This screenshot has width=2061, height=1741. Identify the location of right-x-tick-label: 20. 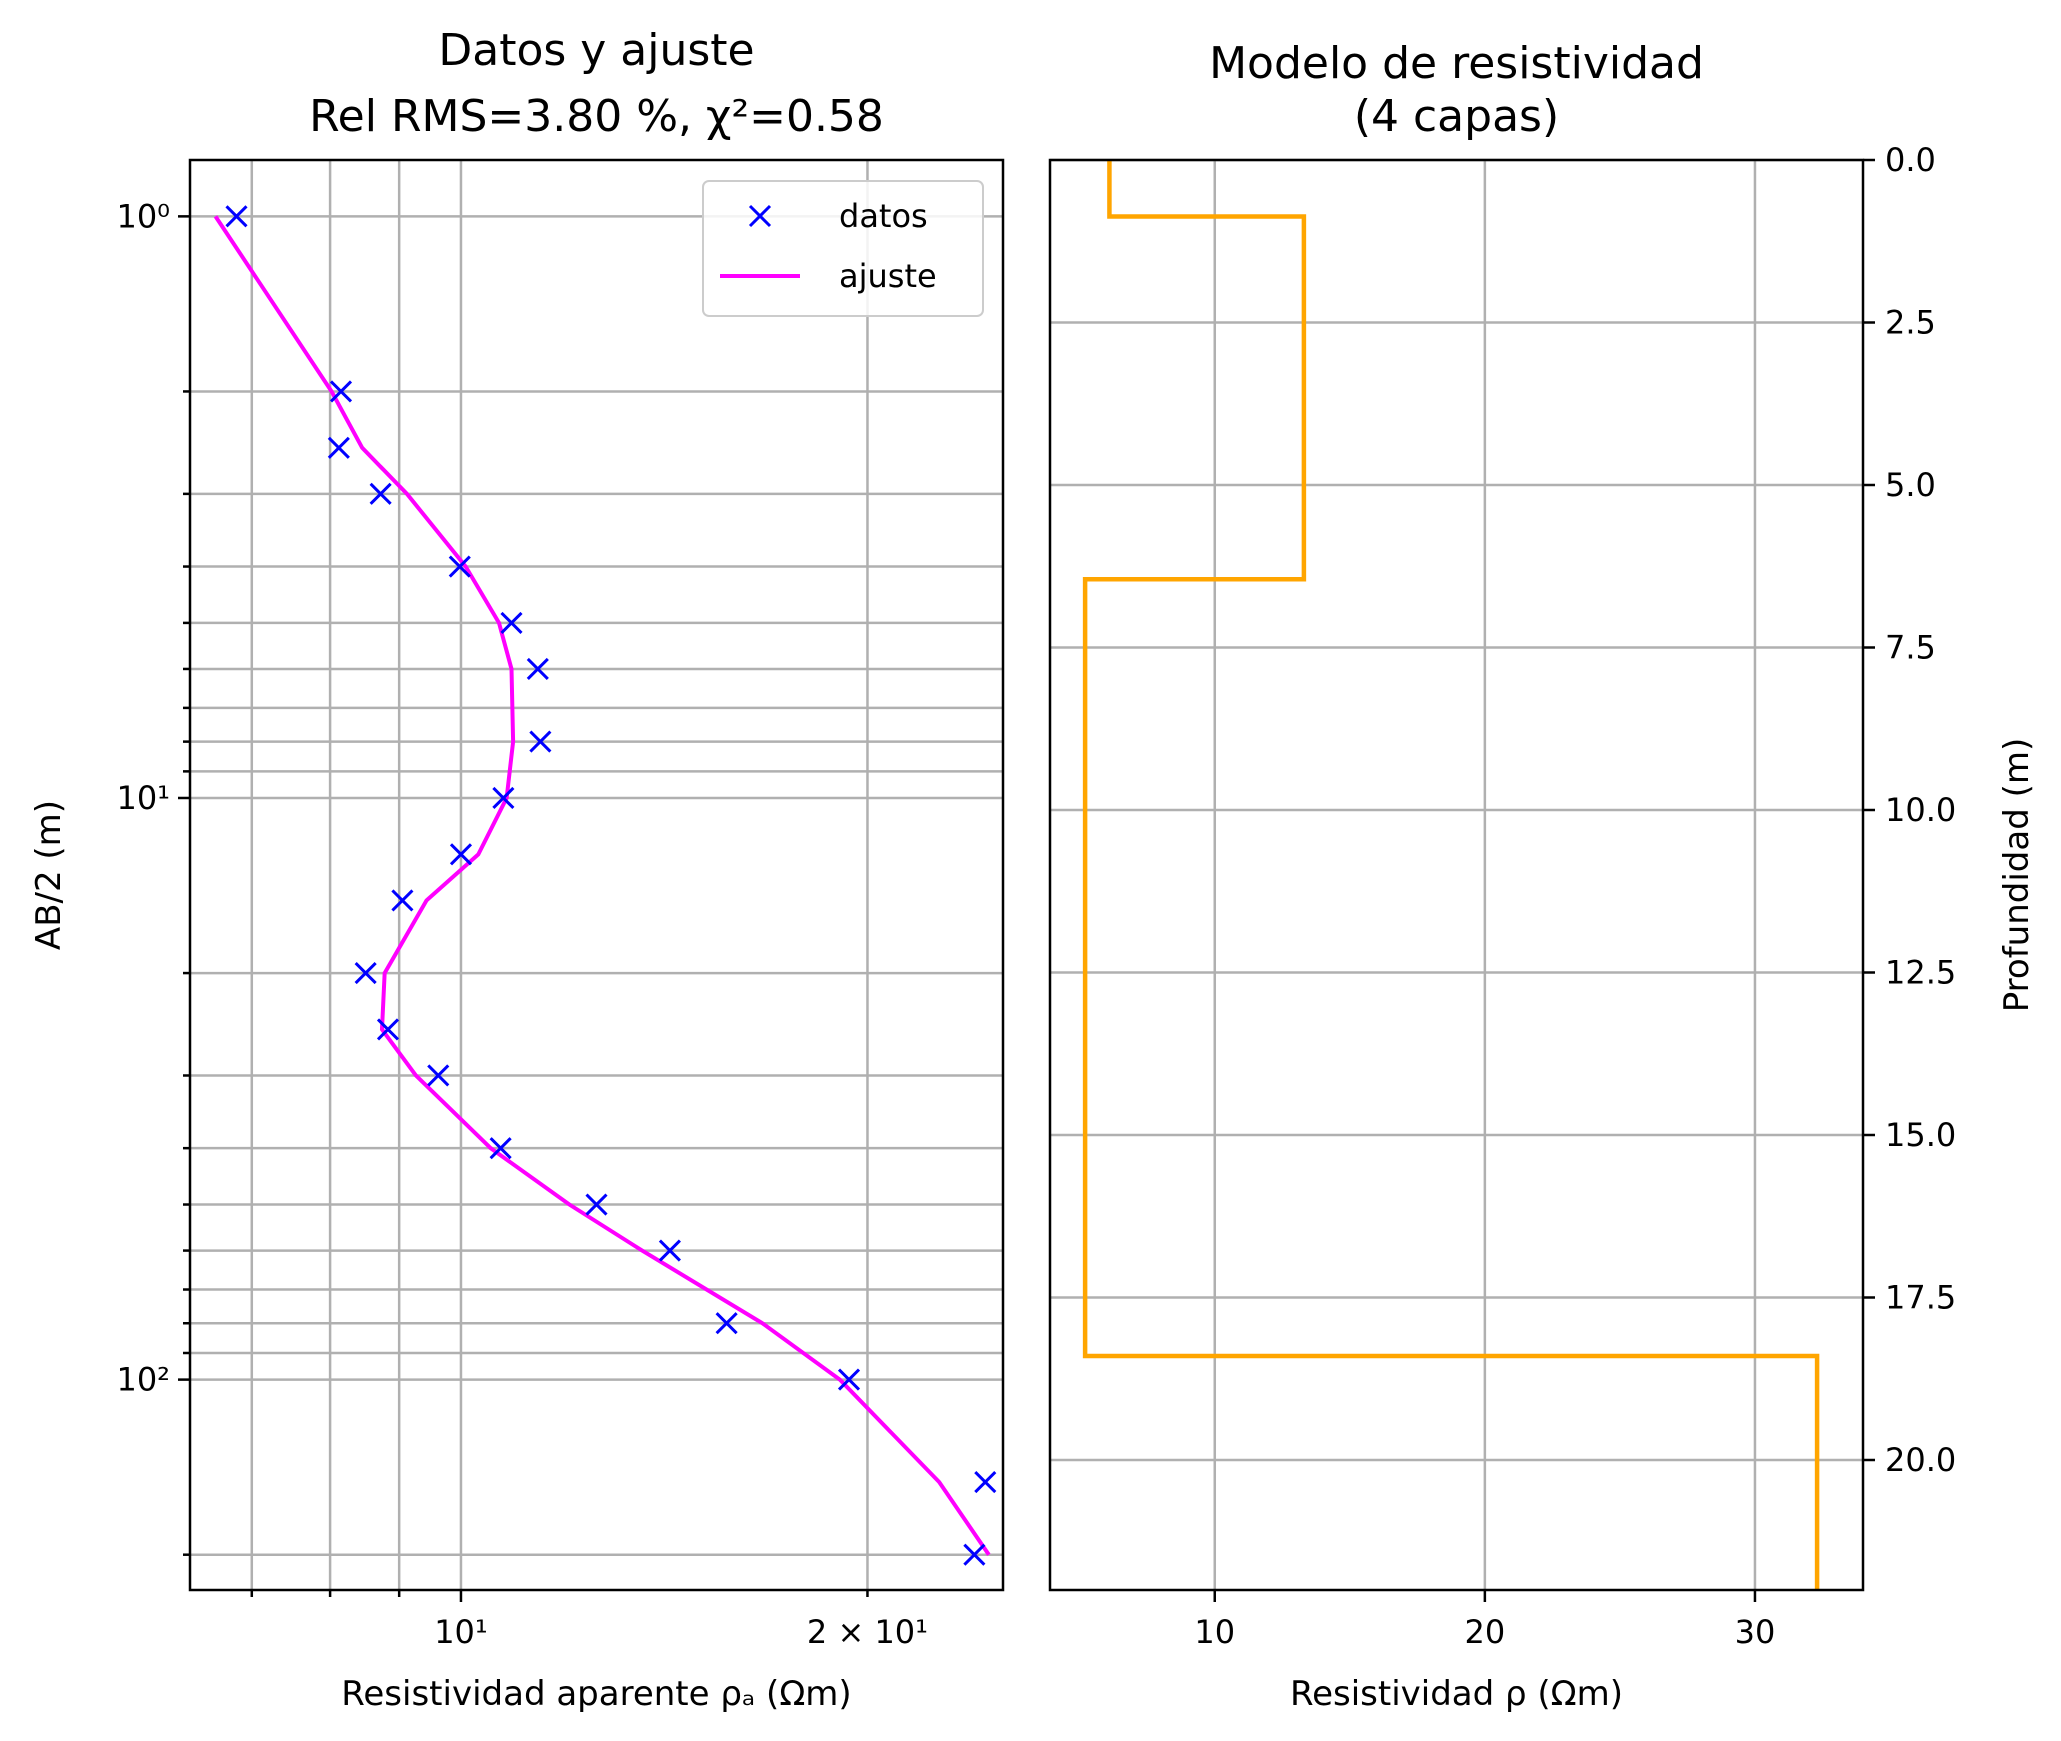
(1485, 1632).